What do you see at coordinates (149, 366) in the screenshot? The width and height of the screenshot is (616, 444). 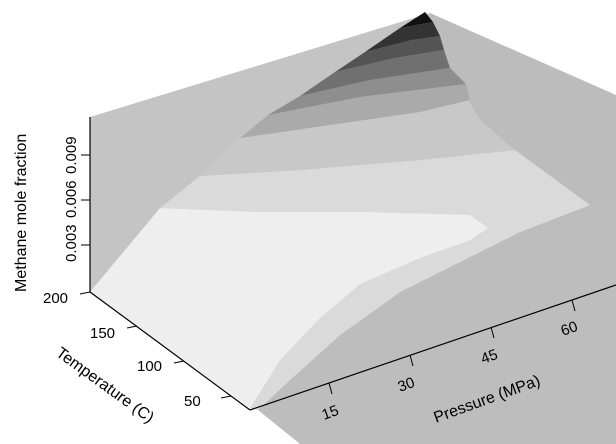 I see `y-tick-label-100: 100` at bounding box center [149, 366].